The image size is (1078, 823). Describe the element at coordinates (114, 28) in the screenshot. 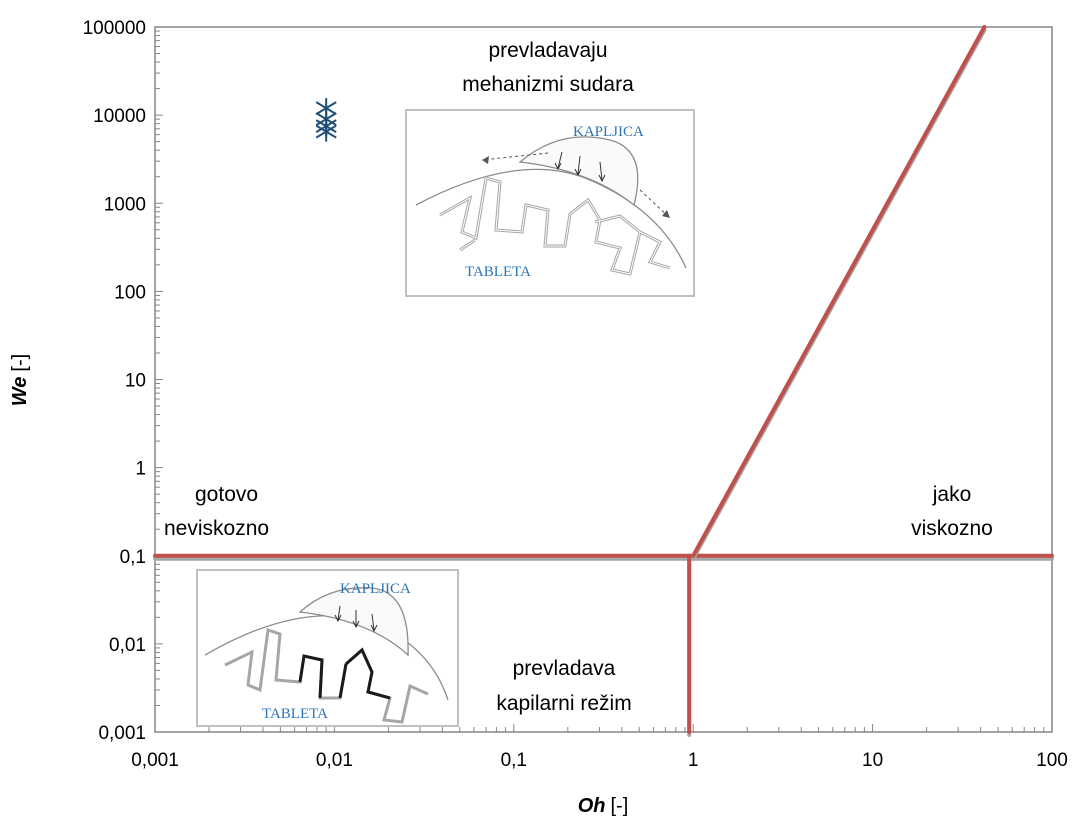

I see `y-tick-label: 100000` at that location.